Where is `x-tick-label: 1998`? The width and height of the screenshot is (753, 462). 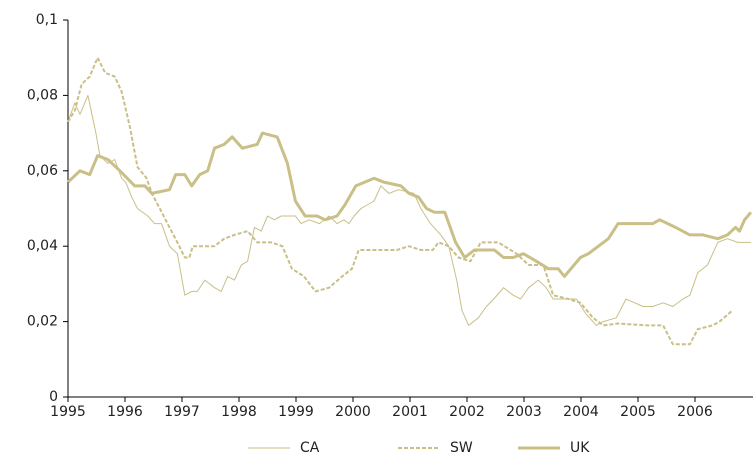 x-tick-label: 1998 is located at coordinates (239, 412).